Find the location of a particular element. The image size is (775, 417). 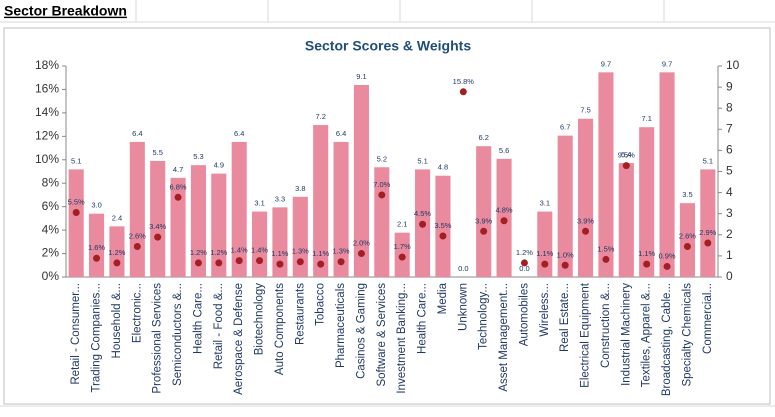

x-tick-label: Media is located at coordinates (443, 298).